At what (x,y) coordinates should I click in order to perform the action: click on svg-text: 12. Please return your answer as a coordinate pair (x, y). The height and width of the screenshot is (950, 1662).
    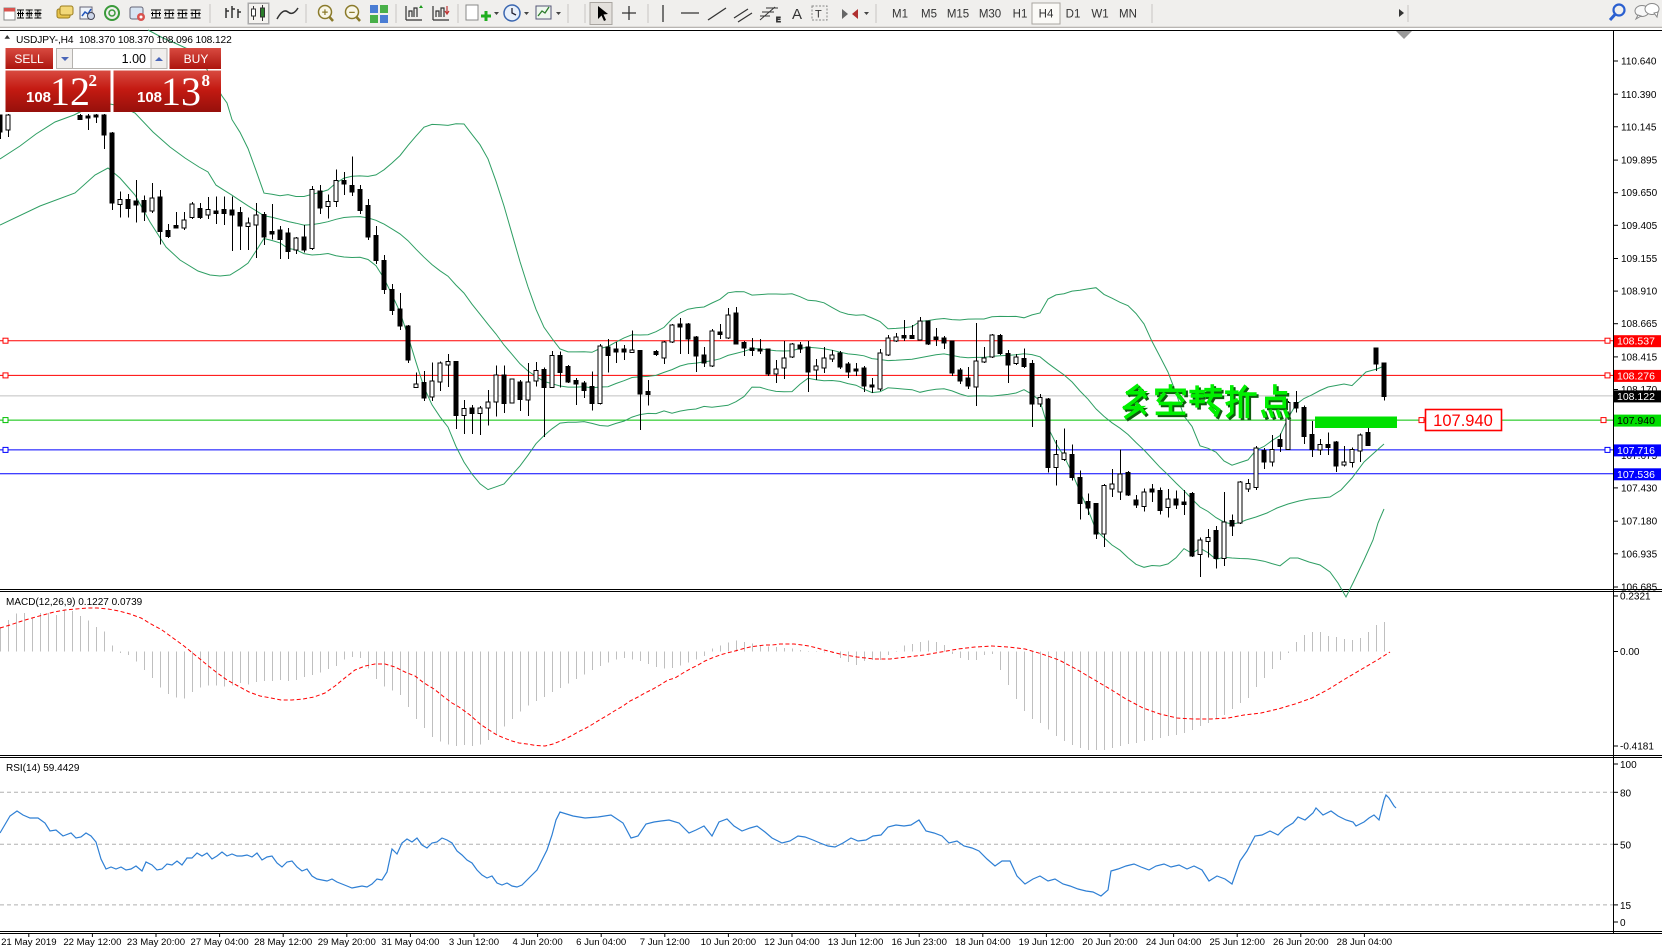
    Looking at the image, I should click on (70, 91).